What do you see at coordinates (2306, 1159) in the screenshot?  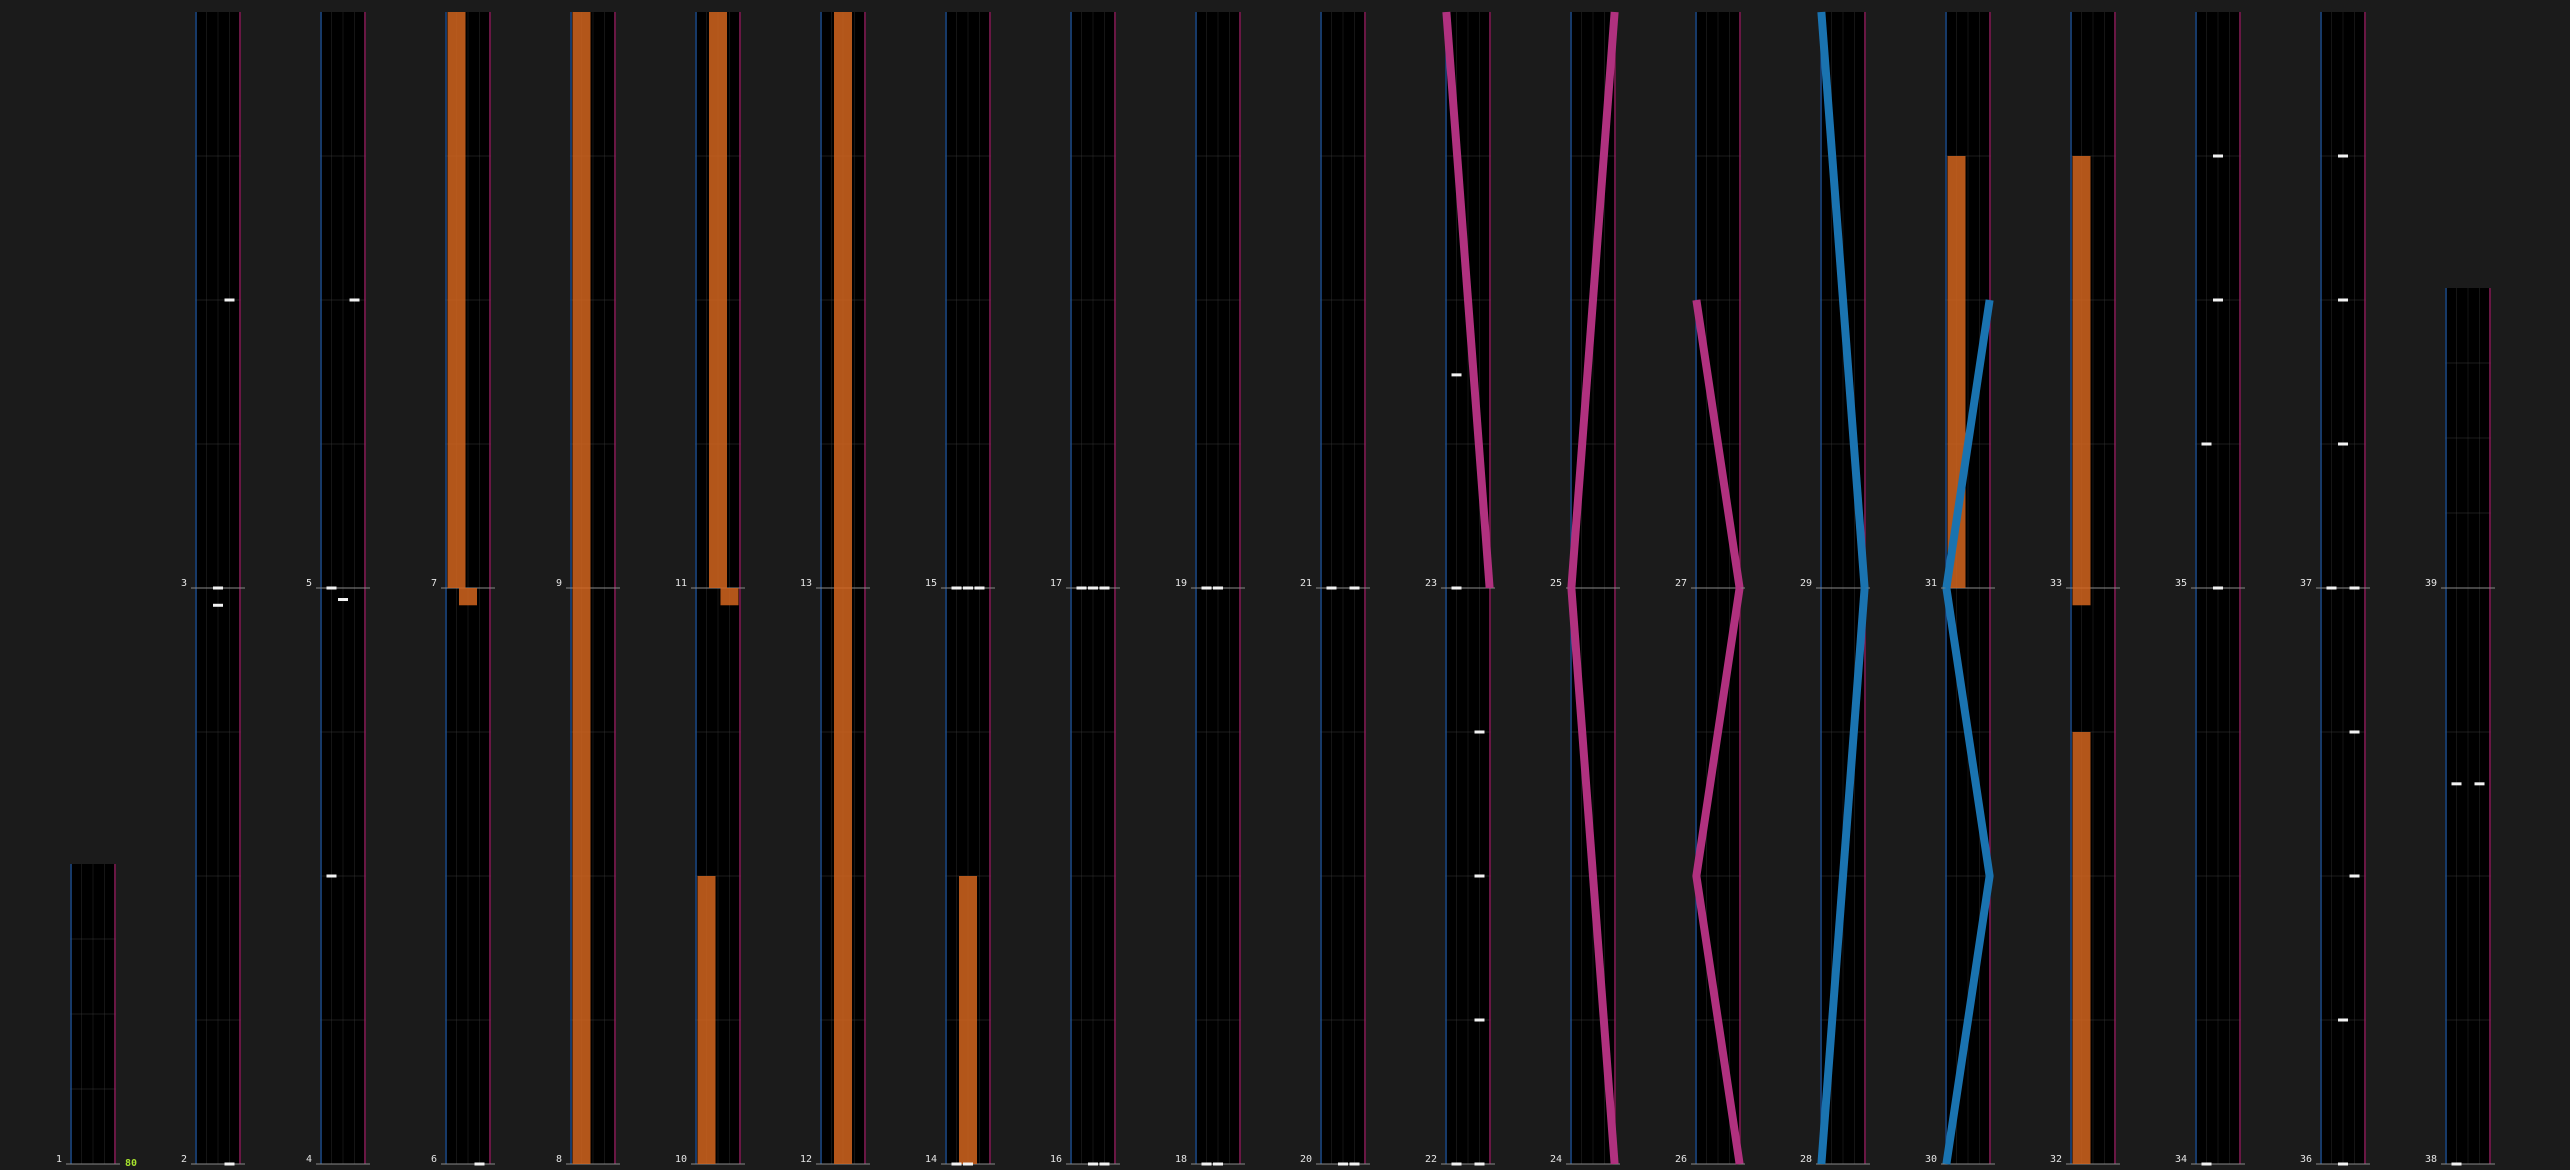 I see `measure-label: 36` at bounding box center [2306, 1159].